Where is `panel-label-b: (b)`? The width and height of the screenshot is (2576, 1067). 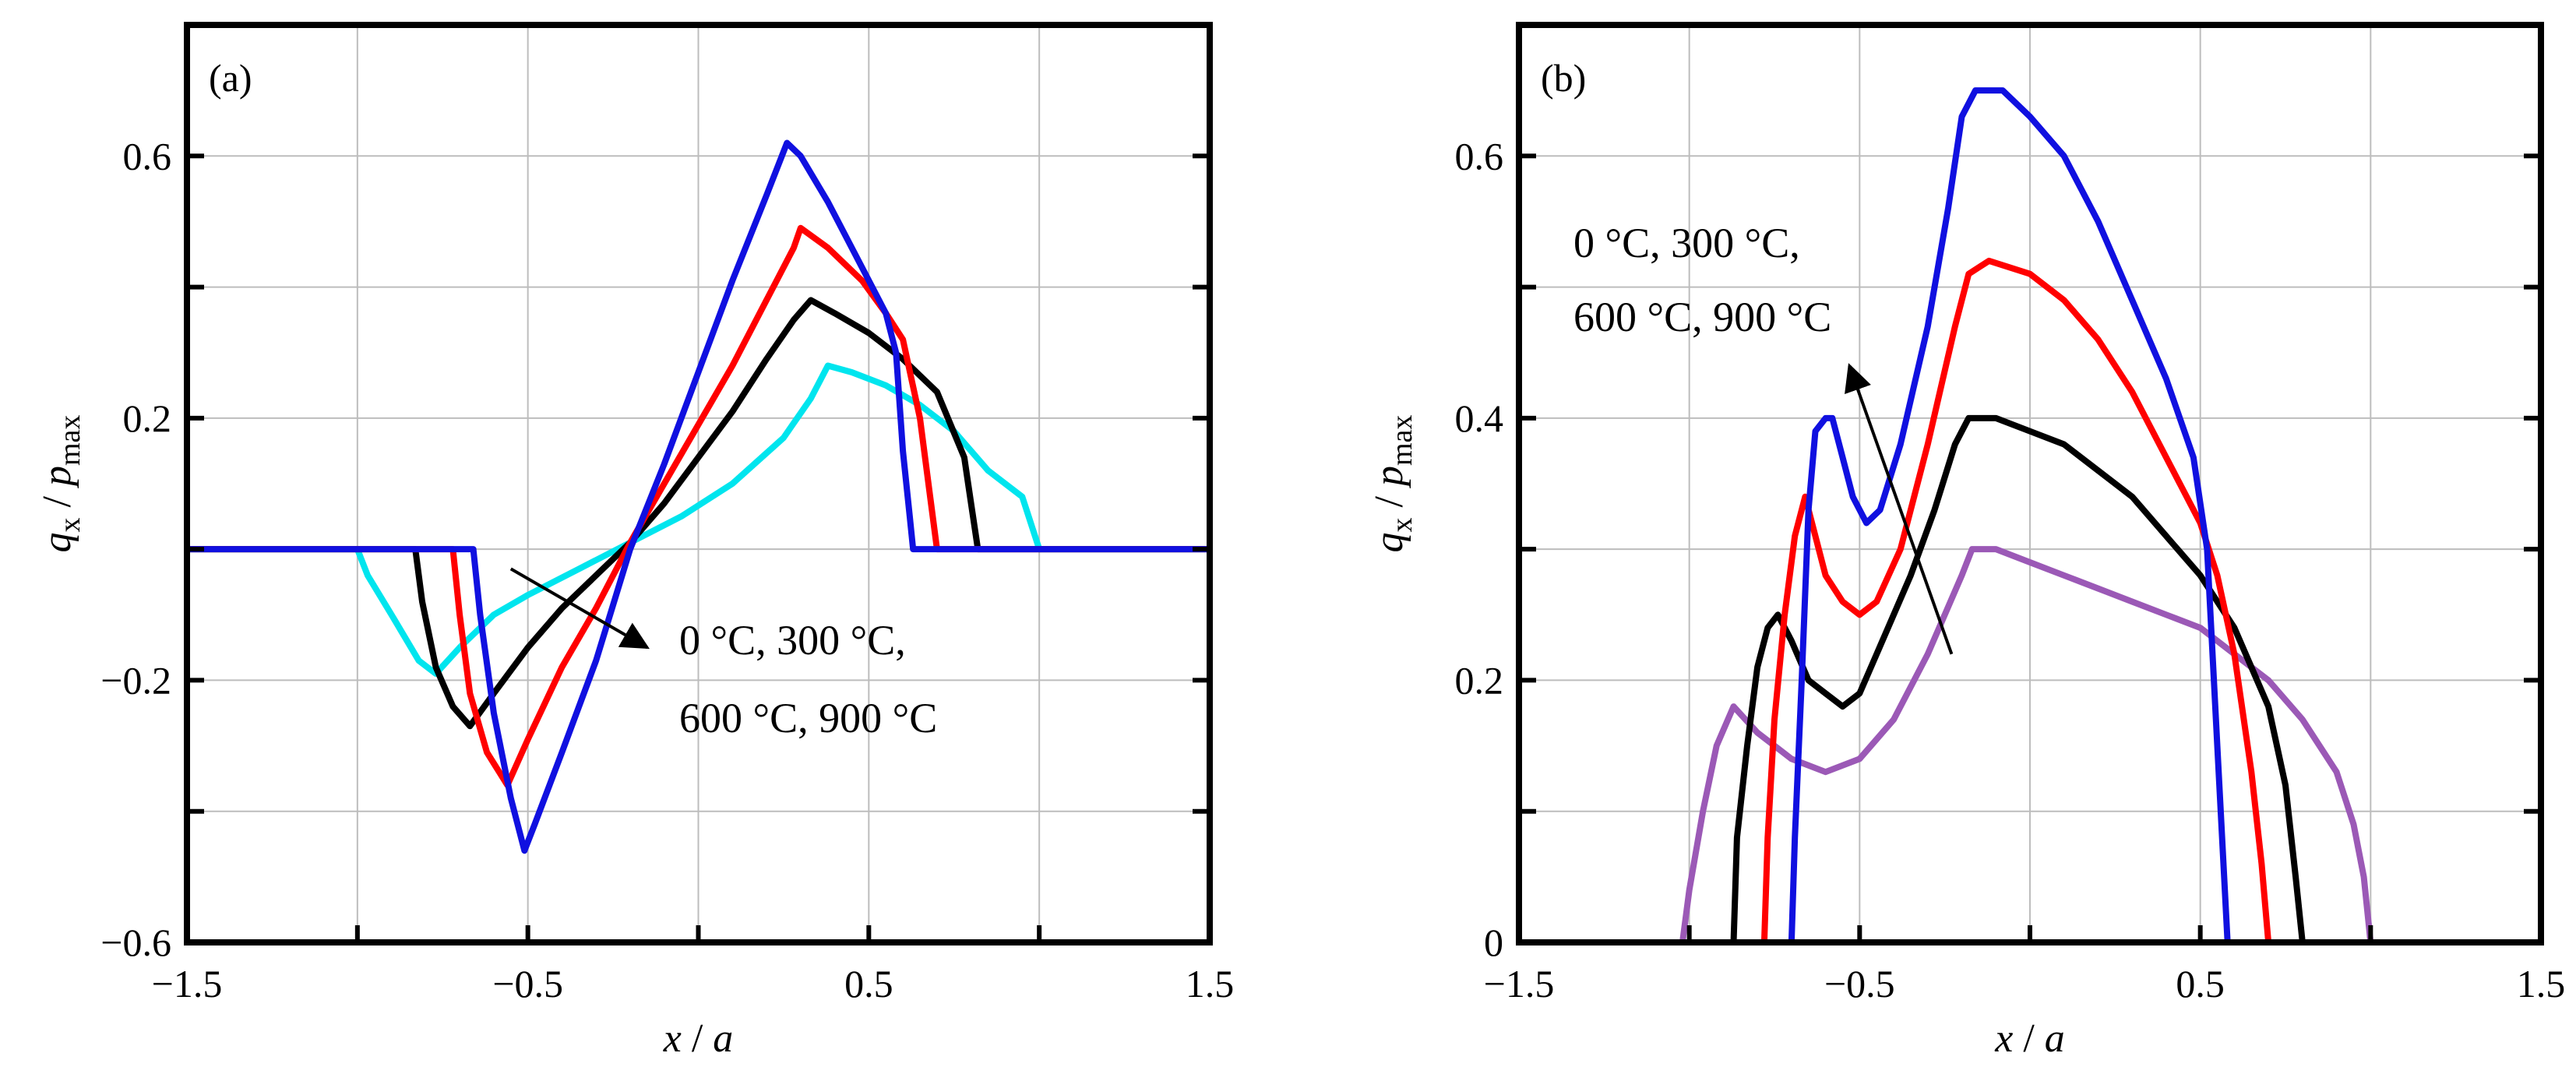 panel-label-b: (b) is located at coordinates (1563, 78).